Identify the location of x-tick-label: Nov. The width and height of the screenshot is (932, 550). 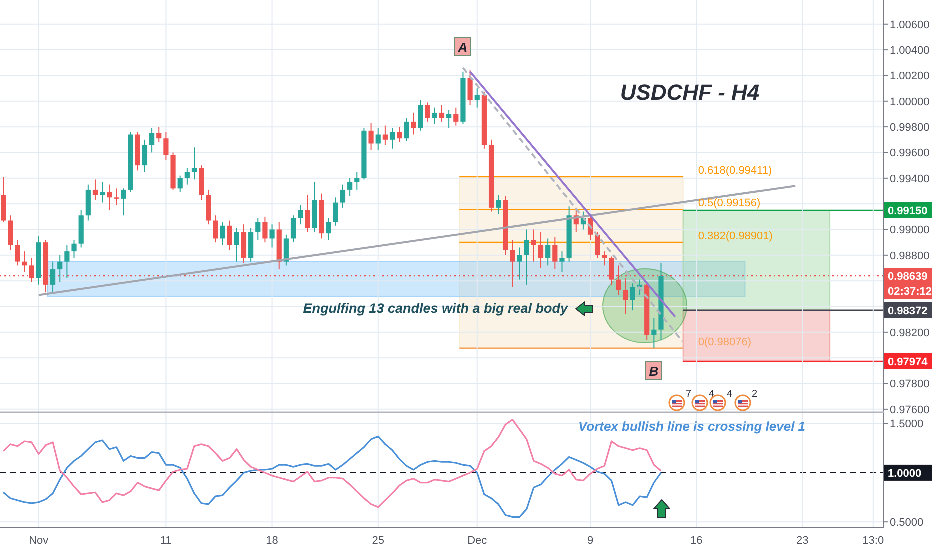
(39, 540).